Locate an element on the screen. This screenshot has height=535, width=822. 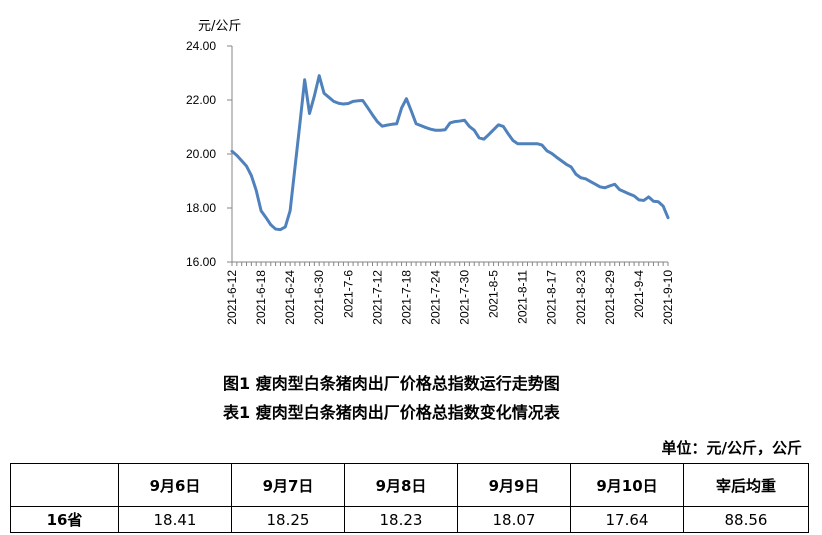
table-cell: 18.41 is located at coordinates (175, 519).